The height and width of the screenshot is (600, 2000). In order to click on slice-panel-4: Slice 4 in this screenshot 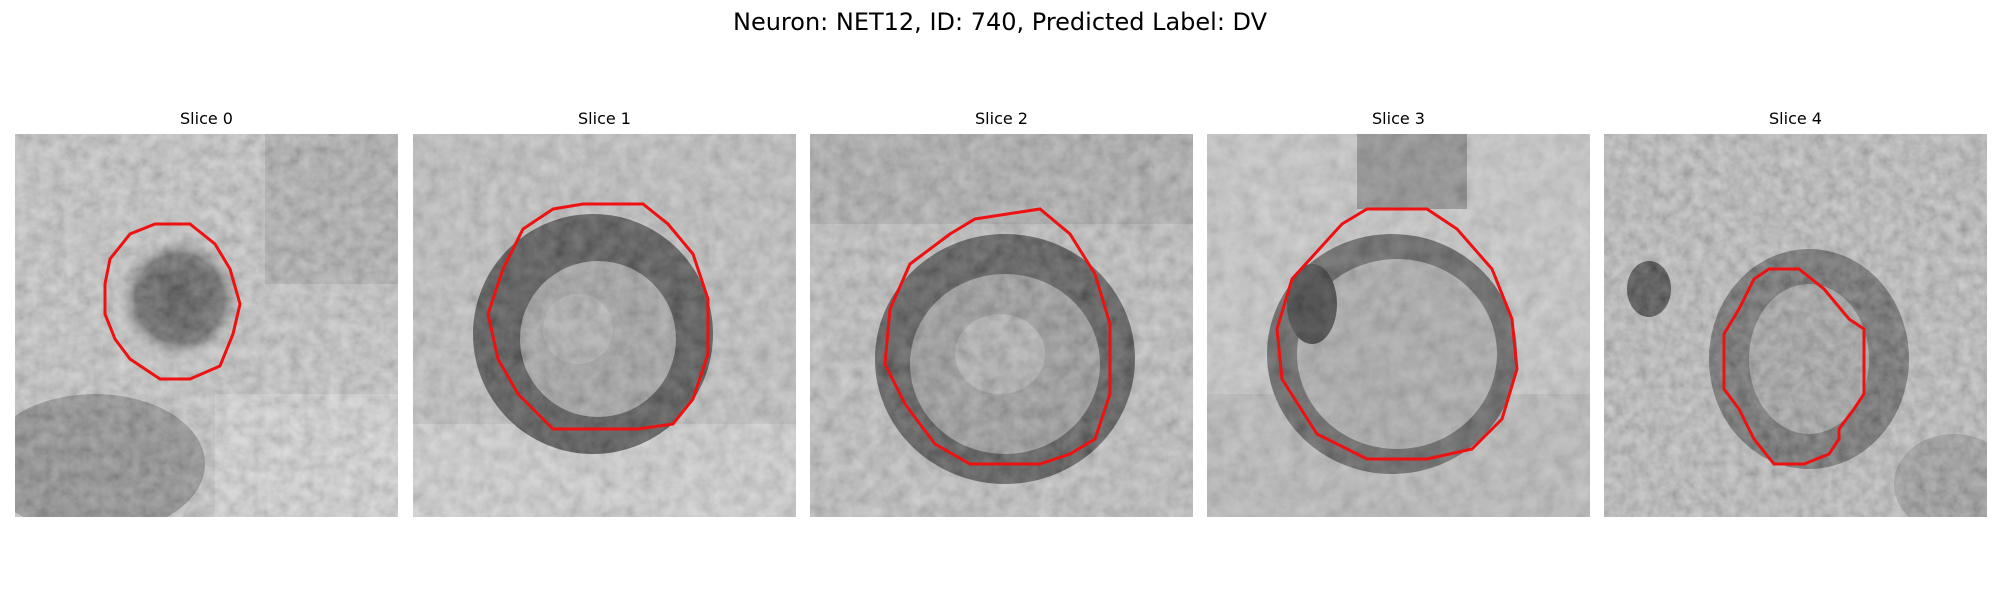, I will do `click(1795, 312)`.